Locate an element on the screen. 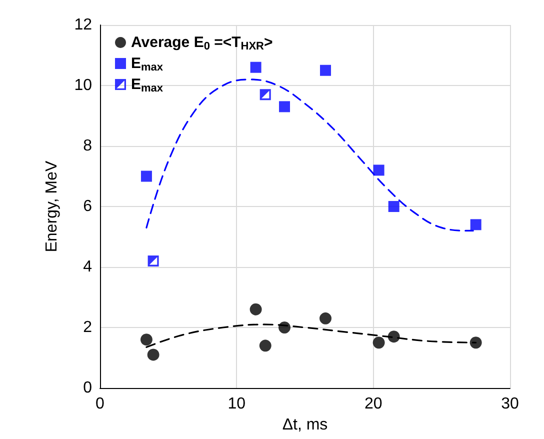 The width and height of the screenshot is (544, 439). y-tick-label: 12 is located at coordinates (83, 25).